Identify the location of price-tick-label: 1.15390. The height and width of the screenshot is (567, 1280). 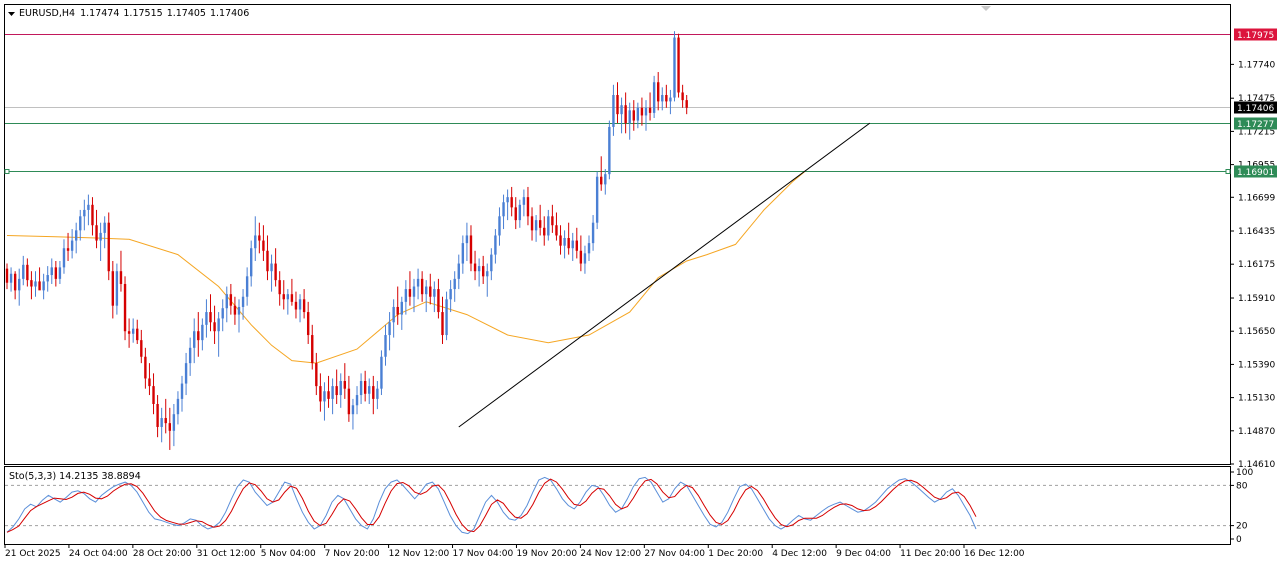
(1256, 365).